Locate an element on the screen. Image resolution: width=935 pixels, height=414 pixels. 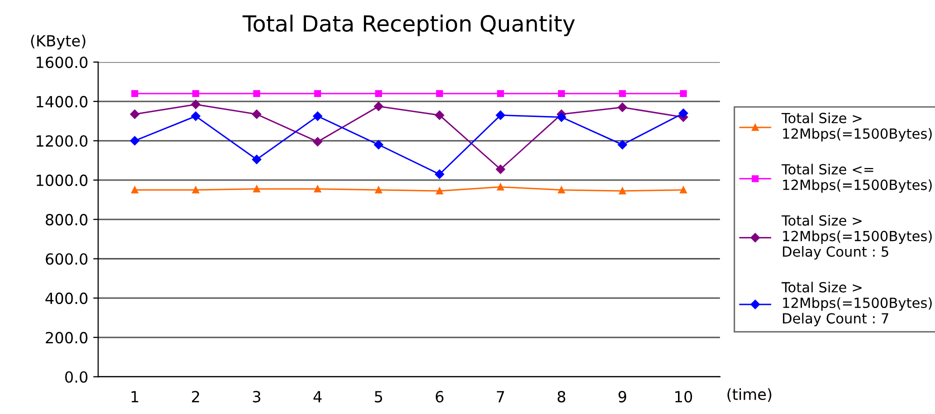
x-tick-label: 8 is located at coordinates (562, 396).